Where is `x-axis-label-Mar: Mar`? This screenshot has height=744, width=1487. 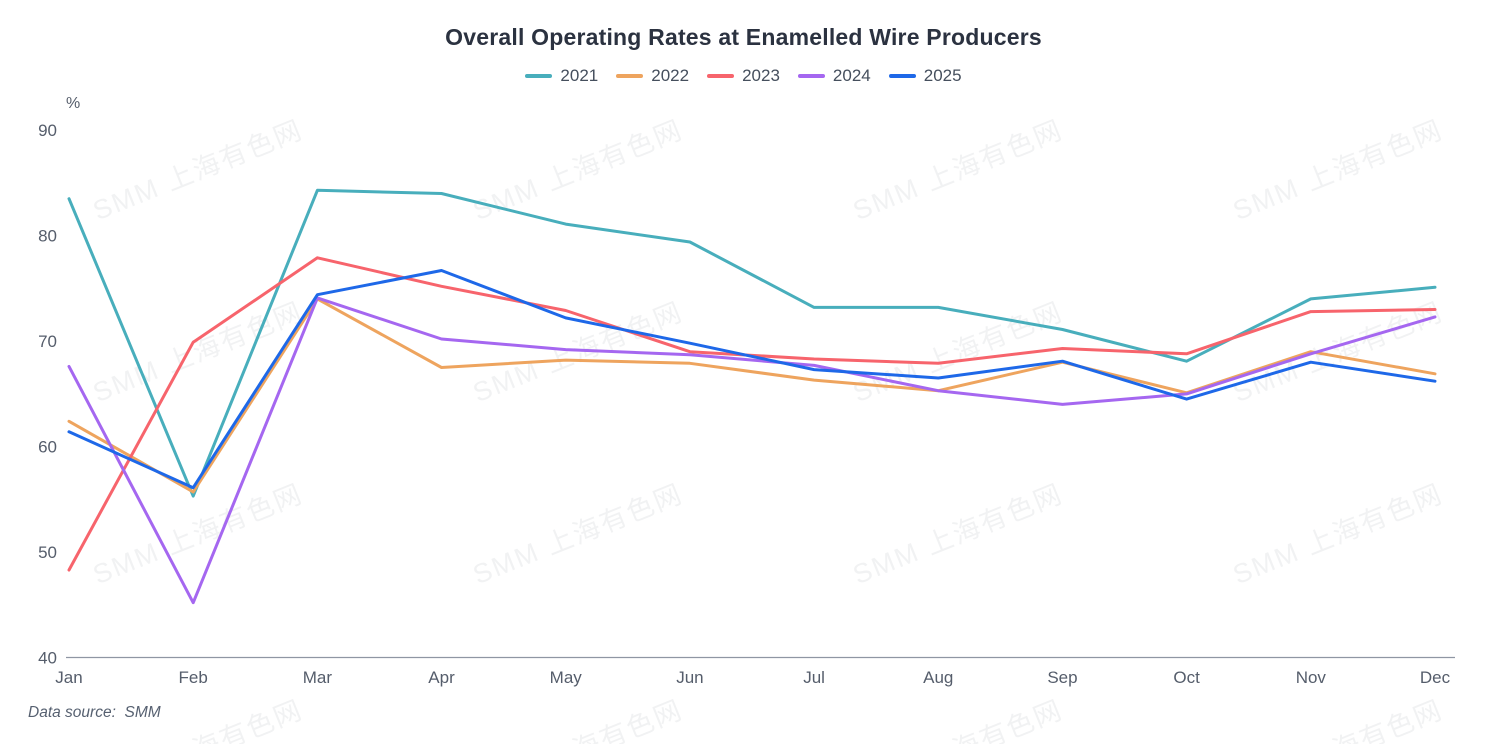
x-axis-label-Mar: Mar is located at coordinates (318, 677).